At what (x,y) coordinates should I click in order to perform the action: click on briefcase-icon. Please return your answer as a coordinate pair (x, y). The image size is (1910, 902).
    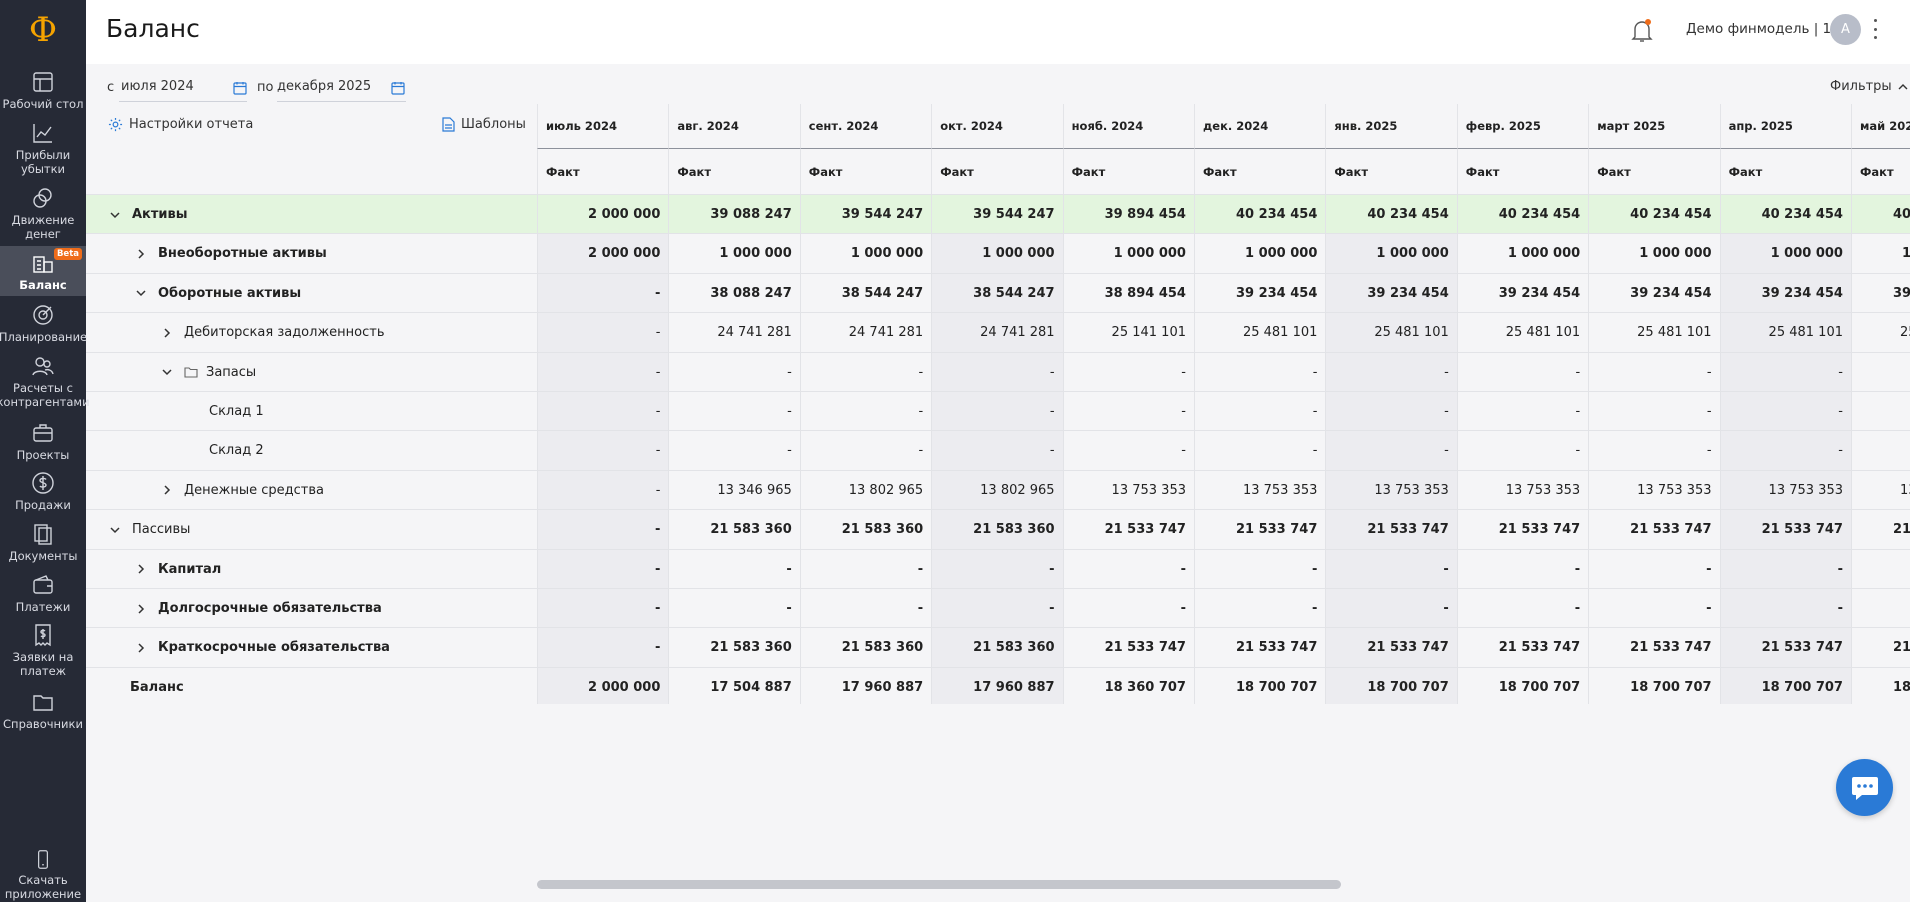
    Looking at the image, I should click on (43, 433).